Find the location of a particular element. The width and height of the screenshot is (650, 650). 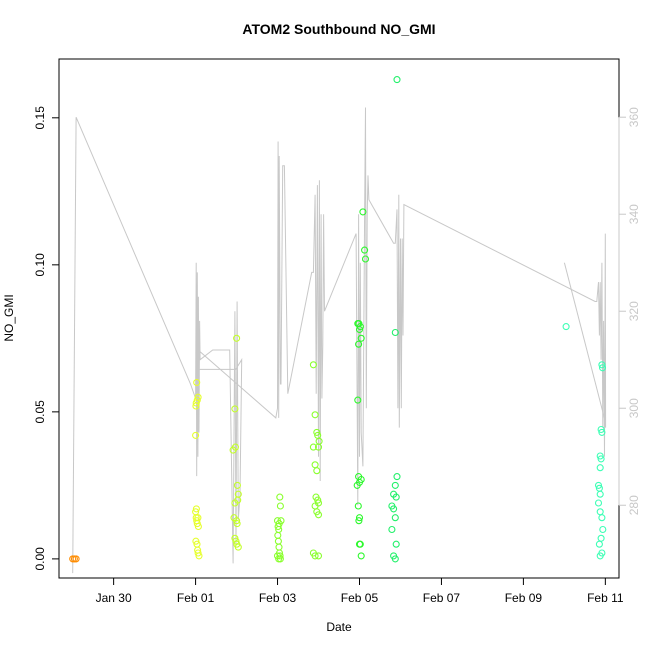

x-tick-label: Feb 05 is located at coordinates (360, 598).